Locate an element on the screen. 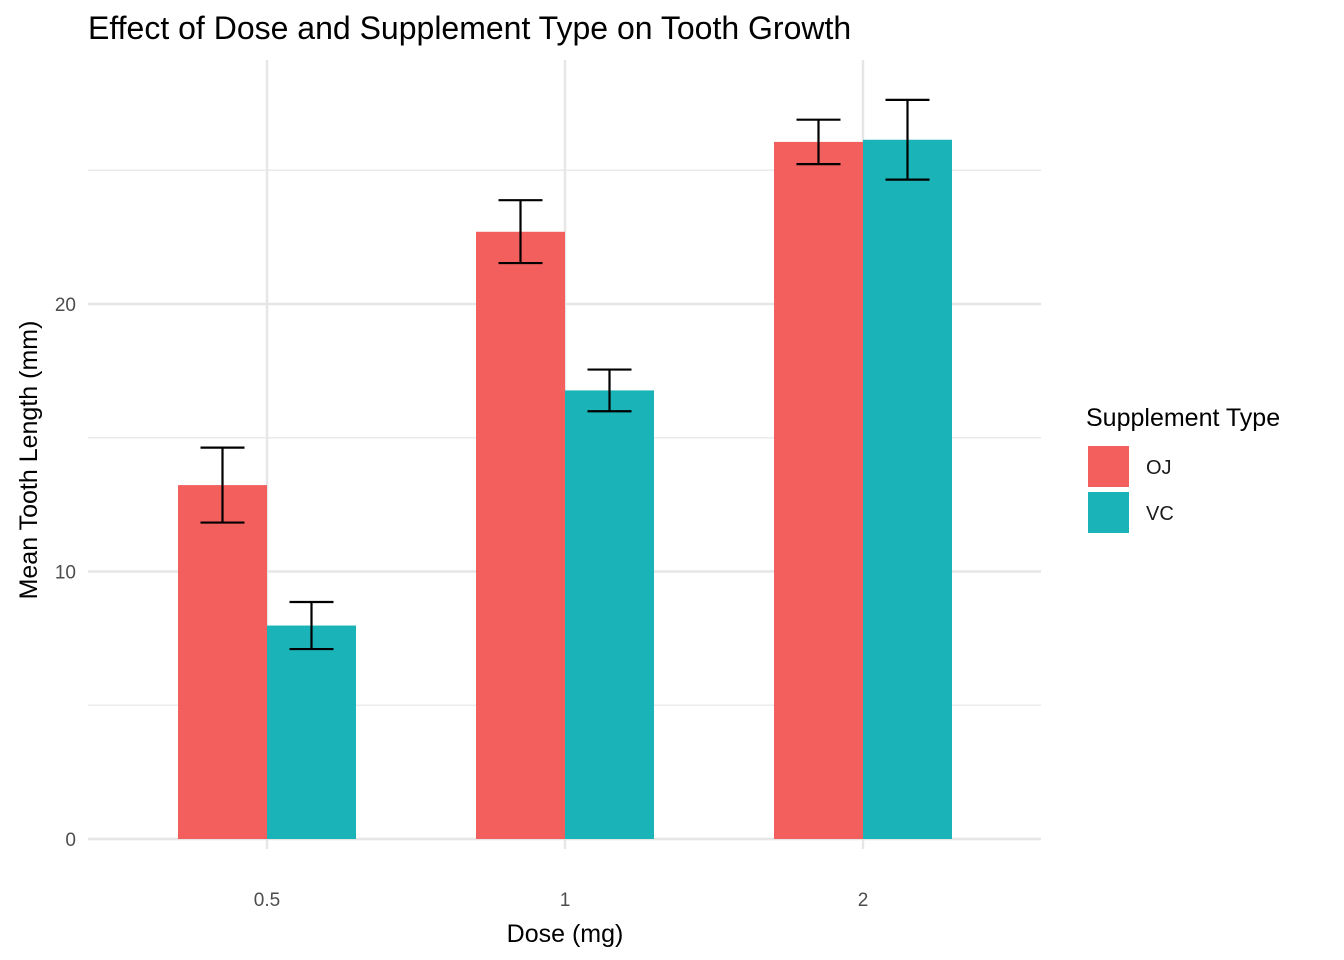  x-tick-label: 0.5 is located at coordinates (267, 900).